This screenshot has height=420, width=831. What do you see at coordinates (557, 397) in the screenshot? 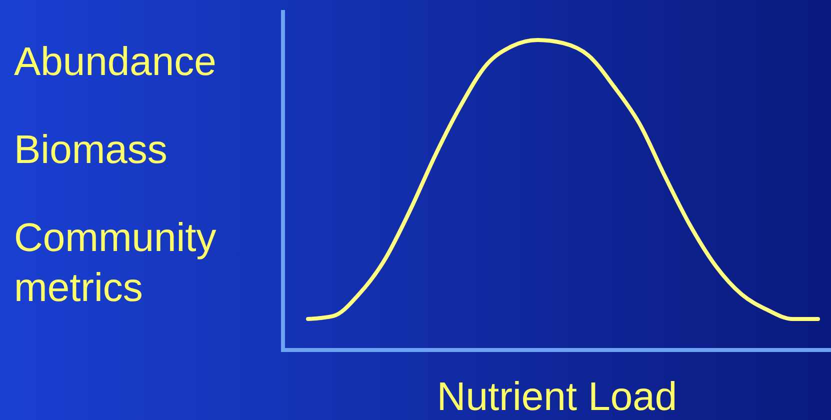
I see `x-axis-title: Nutrient Load` at bounding box center [557, 397].